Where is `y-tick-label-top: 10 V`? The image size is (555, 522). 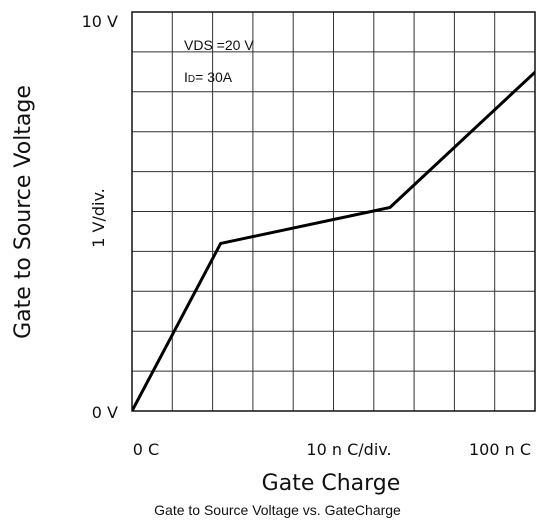 y-tick-label-top: 10 V is located at coordinates (100, 21).